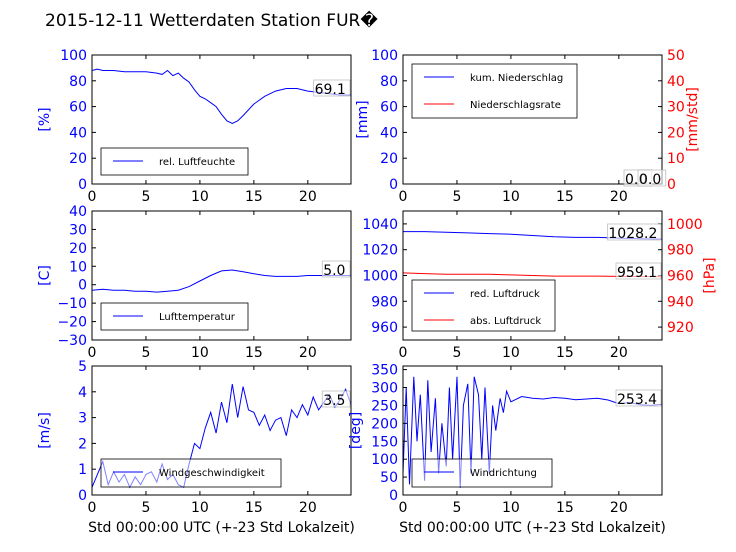  What do you see at coordinates (45, 119) in the screenshot?
I see `panel-1-y-axis-label: [%]` at bounding box center [45, 119].